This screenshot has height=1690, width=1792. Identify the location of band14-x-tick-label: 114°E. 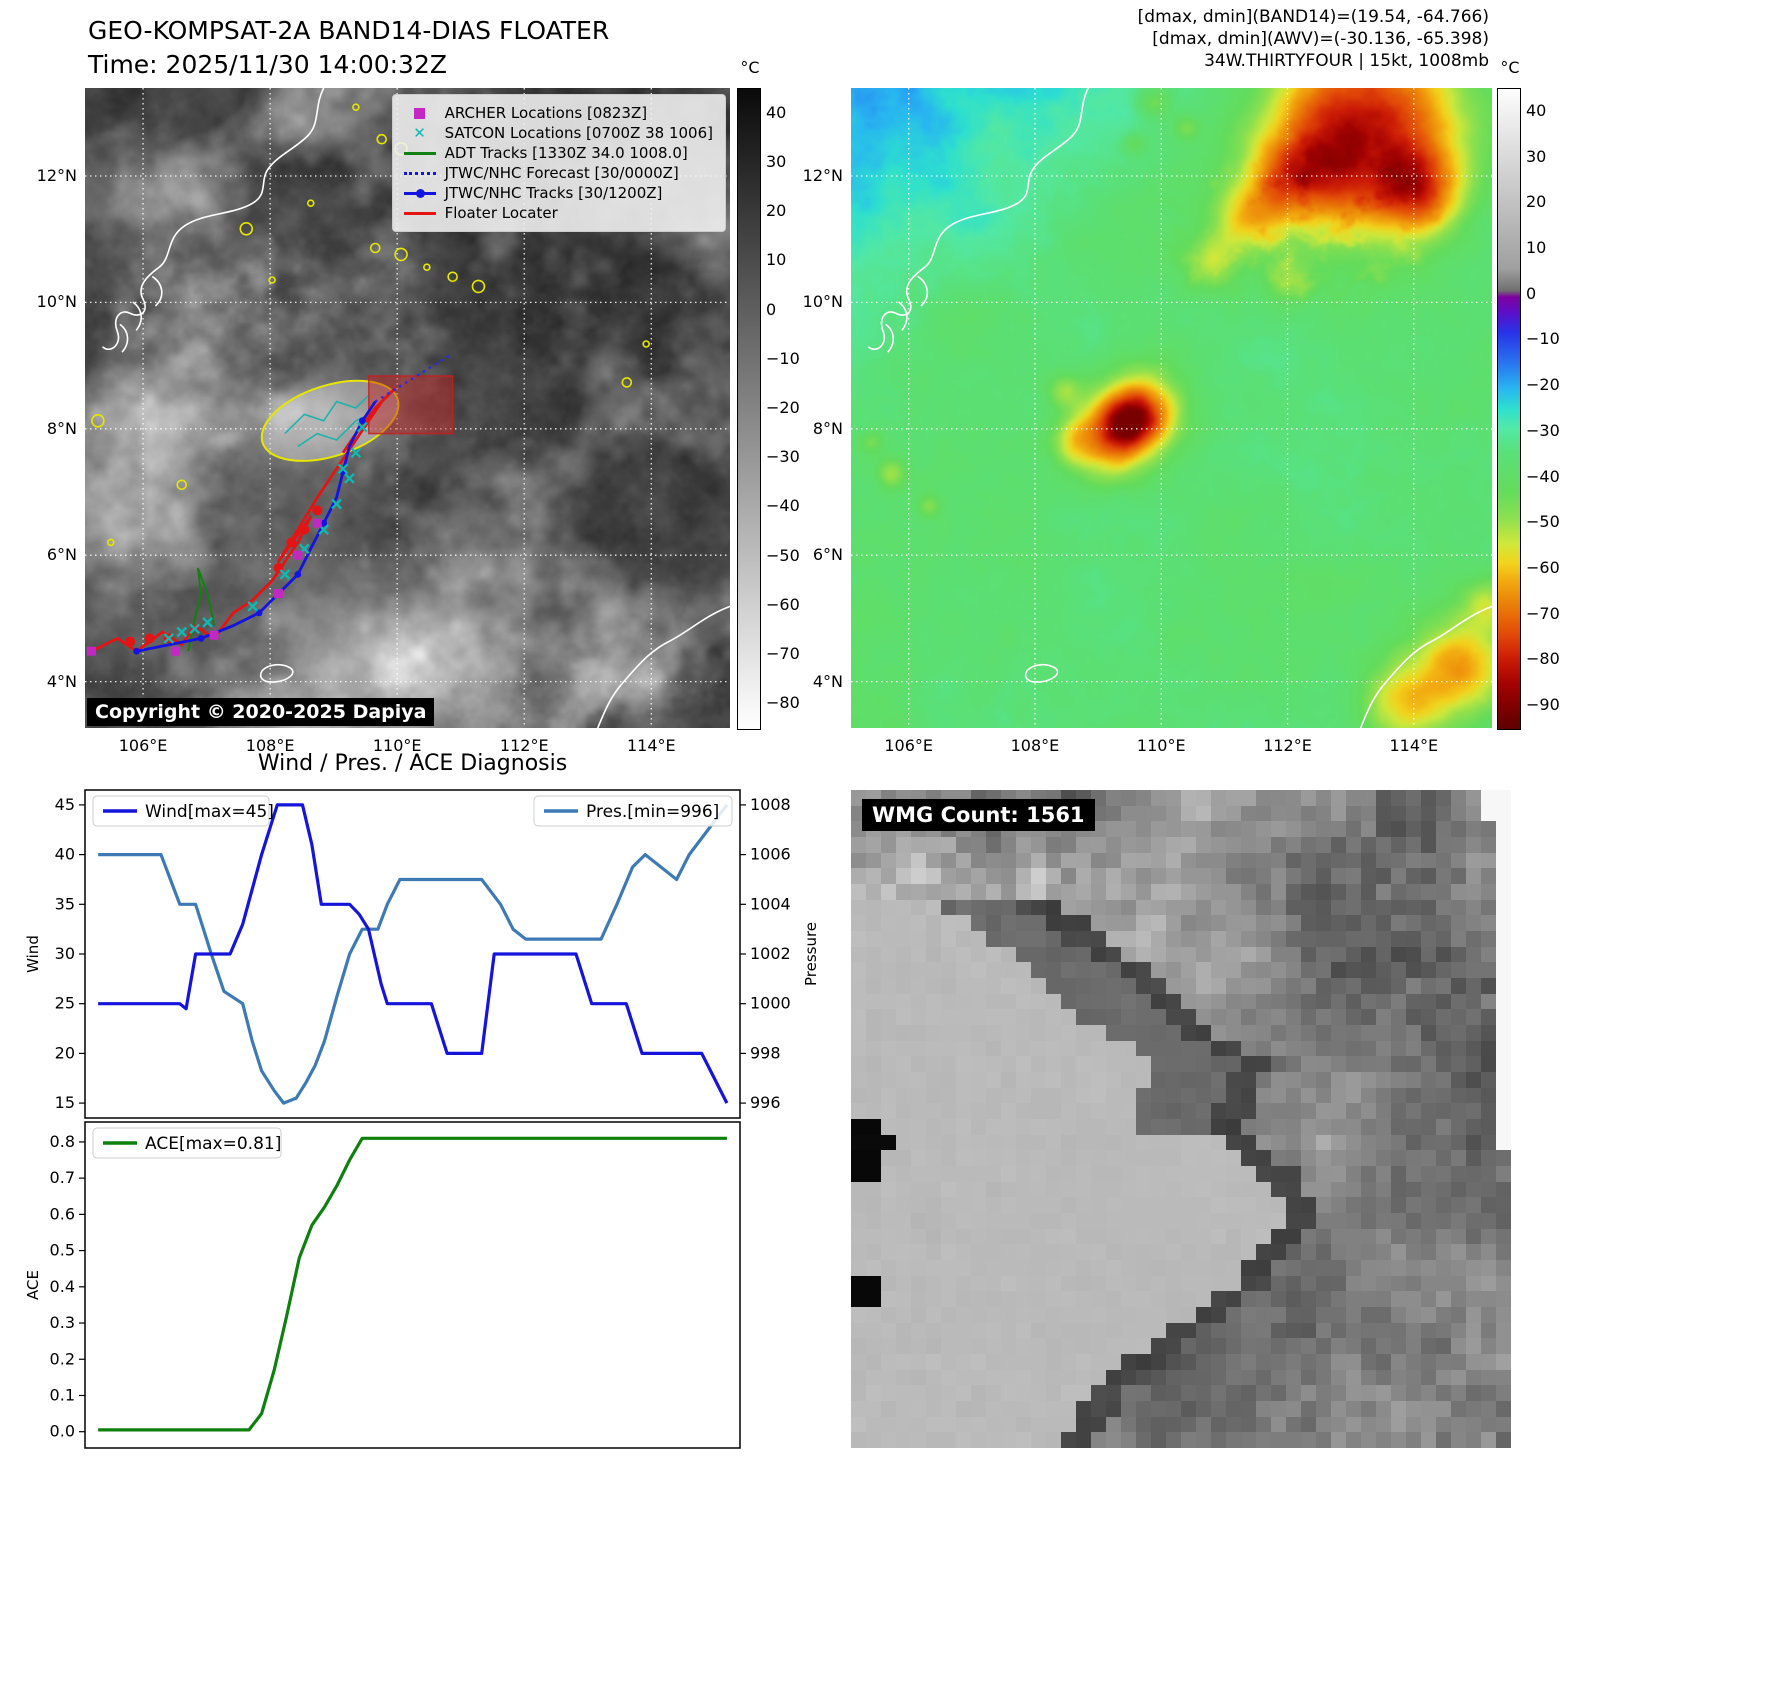
(651, 745).